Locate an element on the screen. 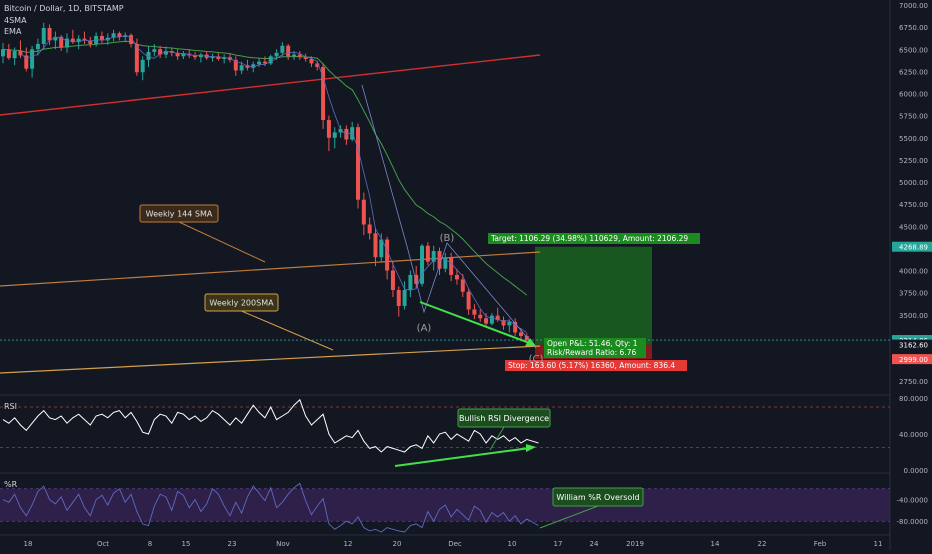 The height and width of the screenshot is (554, 932). price-tag: 3162.60 is located at coordinates (912, 344).